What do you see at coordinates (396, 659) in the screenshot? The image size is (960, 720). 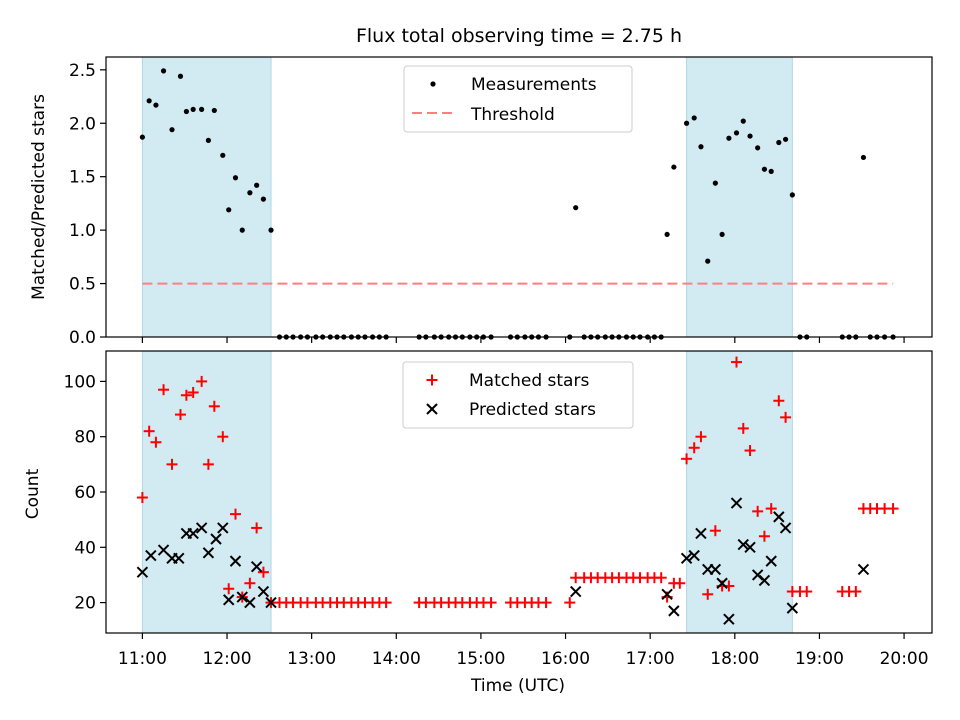 I see `x-tick-label: 14:00` at bounding box center [396, 659].